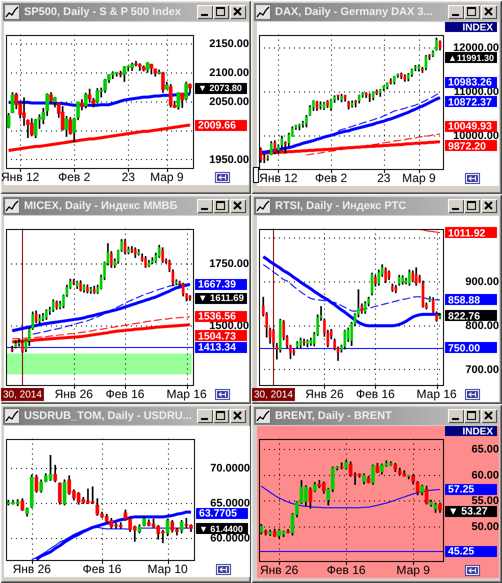 This screenshot has width=502, height=583. Describe the element at coordinates (485, 501) in the screenshot. I see `y-tick-label: 55.00` at that location.